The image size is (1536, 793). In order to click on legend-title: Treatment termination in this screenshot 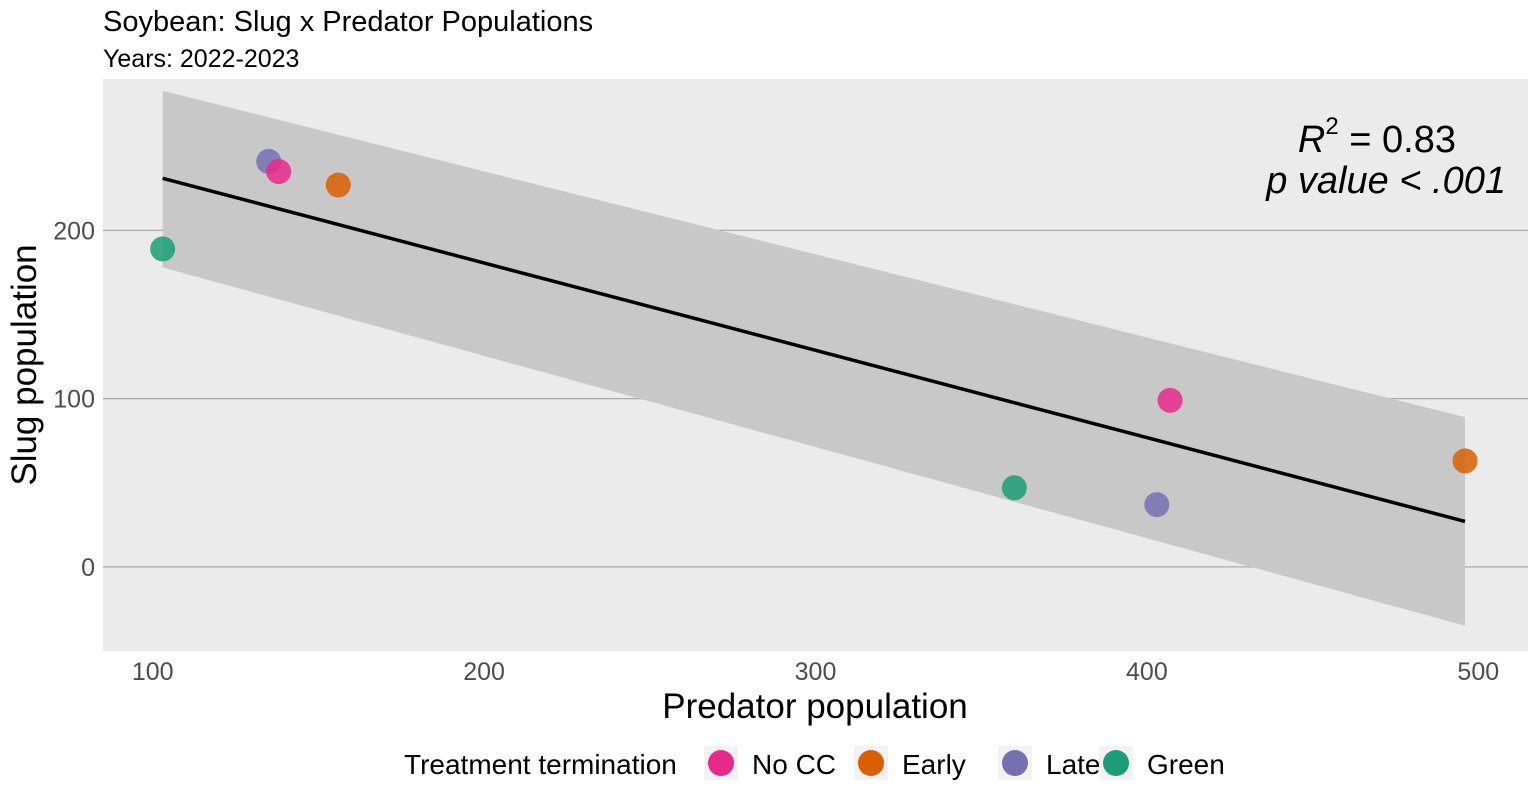, I will do `click(540, 764)`.